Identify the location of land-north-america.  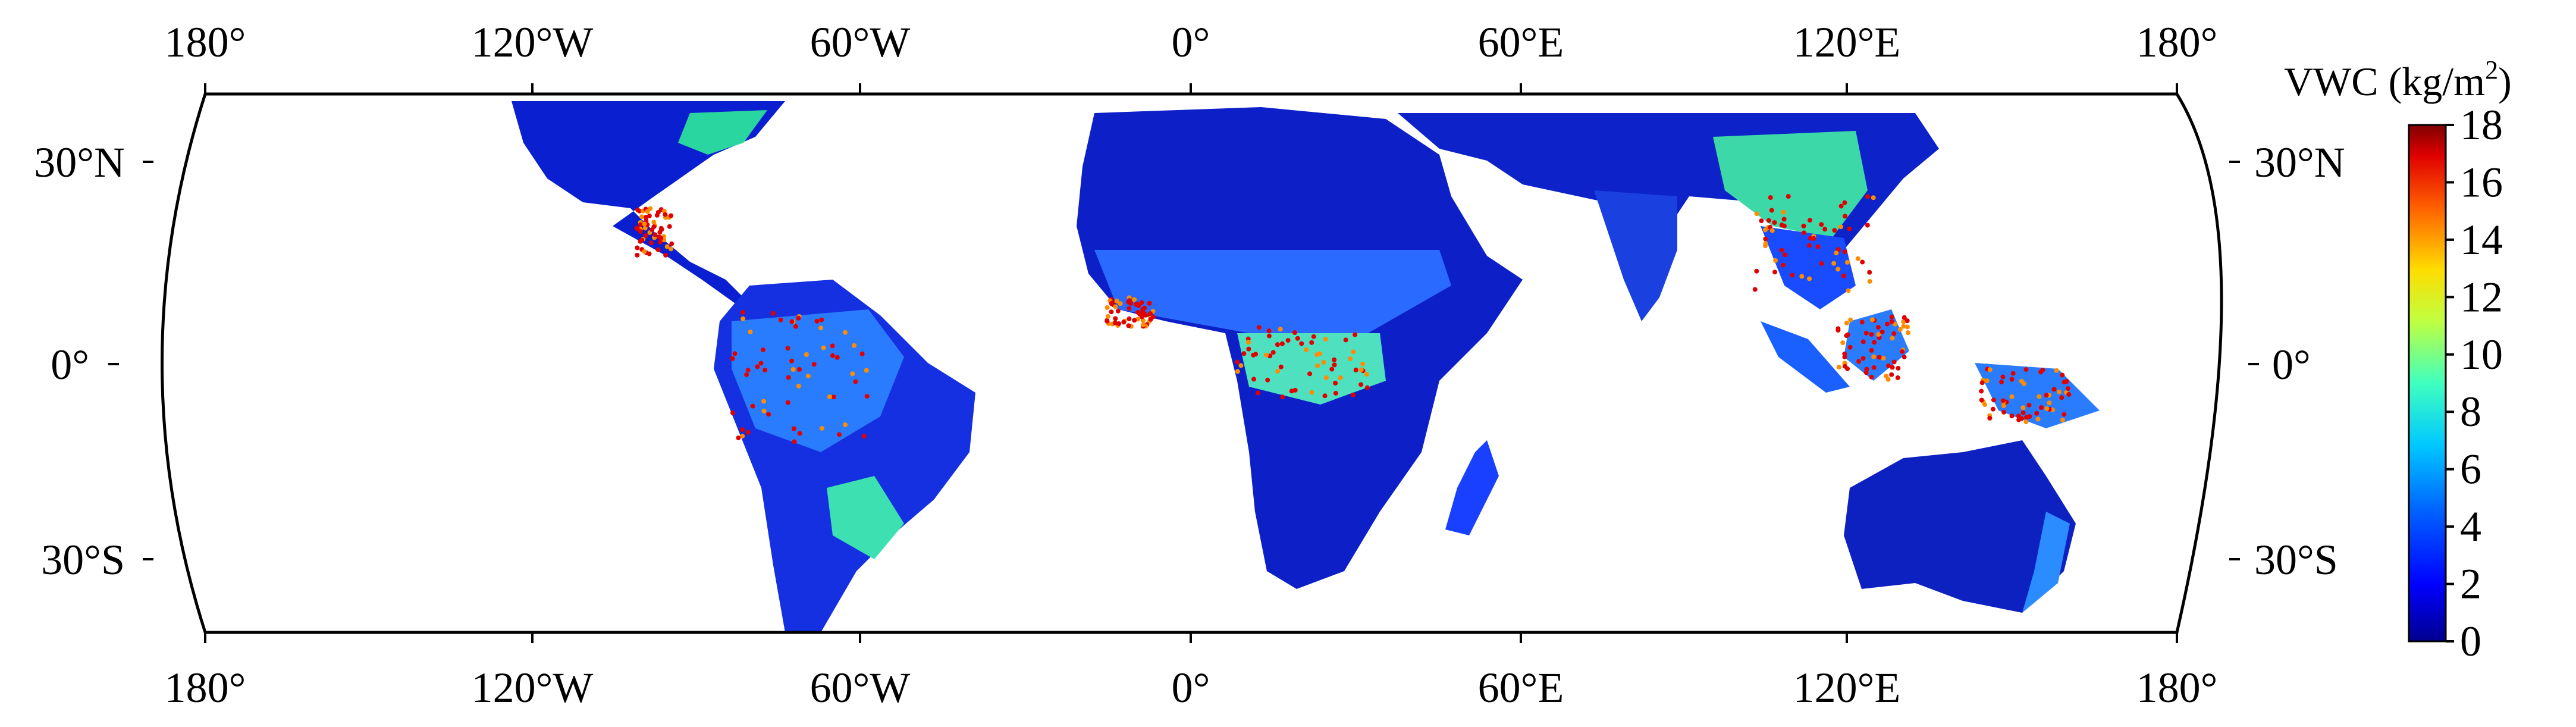
(648, 217).